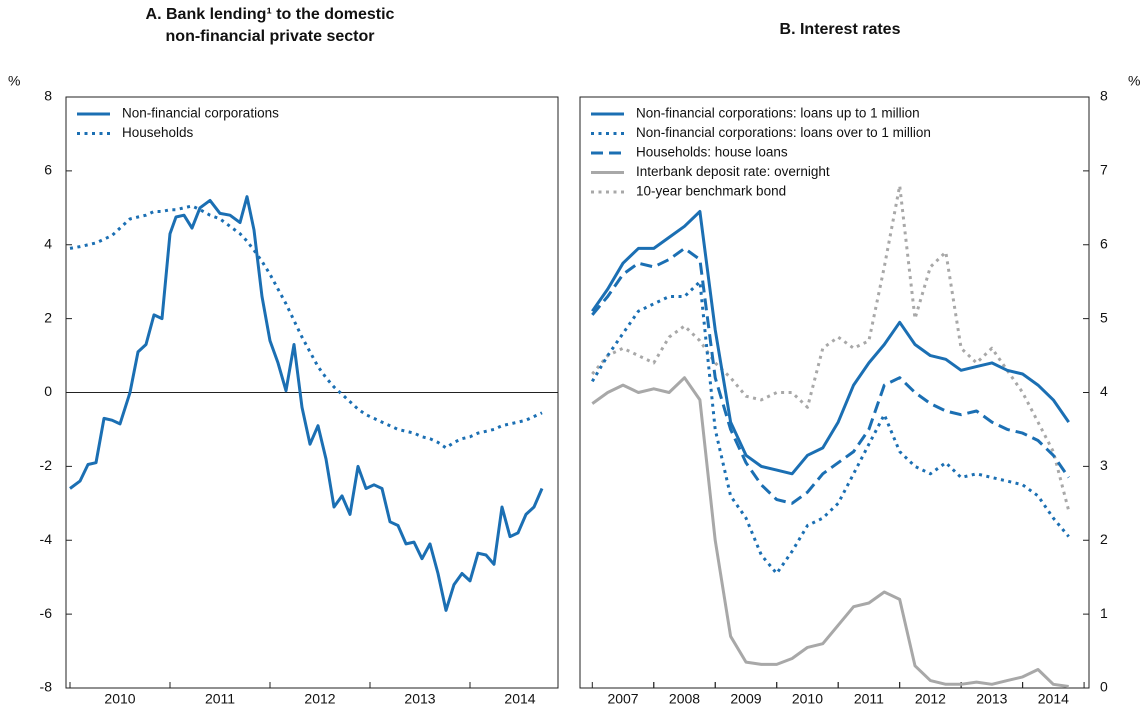 This screenshot has height=709, width=1146. Describe the element at coordinates (711, 191) in the screenshot. I see `legend-label: 10-year benchmark bond` at that location.